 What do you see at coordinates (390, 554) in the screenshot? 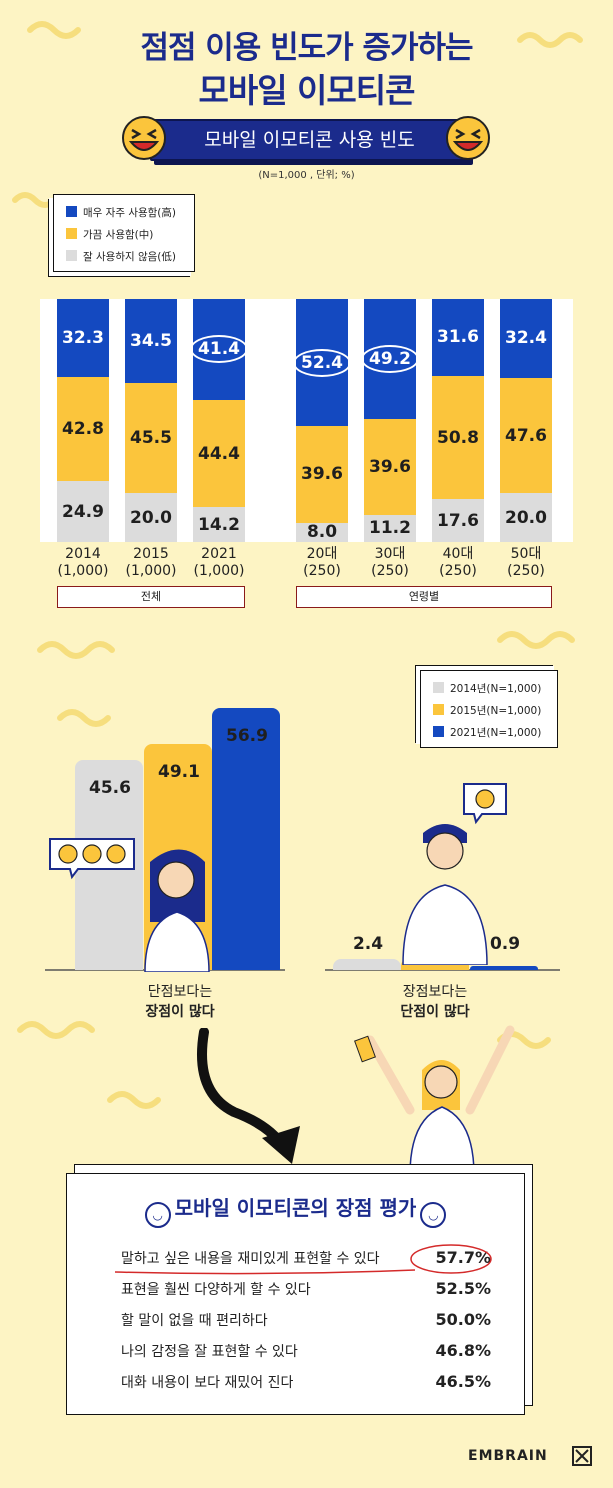
I see `x-tick-line: 30대` at bounding box center [390, 554].